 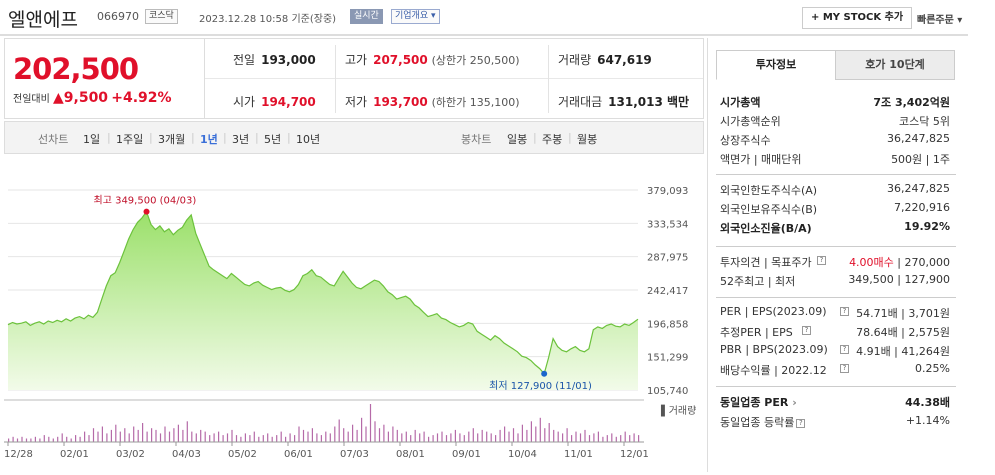 What do you see at coordinates (92, 139) in the screenshot?
I see `period-1d: 1일` at bounding box center [92, 139].